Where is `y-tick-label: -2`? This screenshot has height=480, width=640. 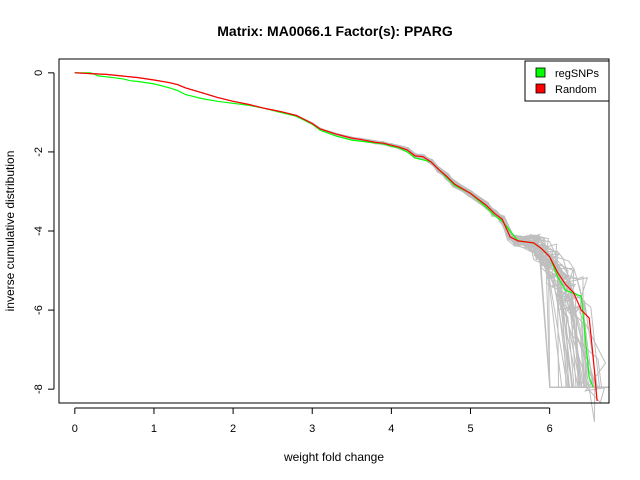
y-tick-label: -2 is located at coordinates (39, 152).